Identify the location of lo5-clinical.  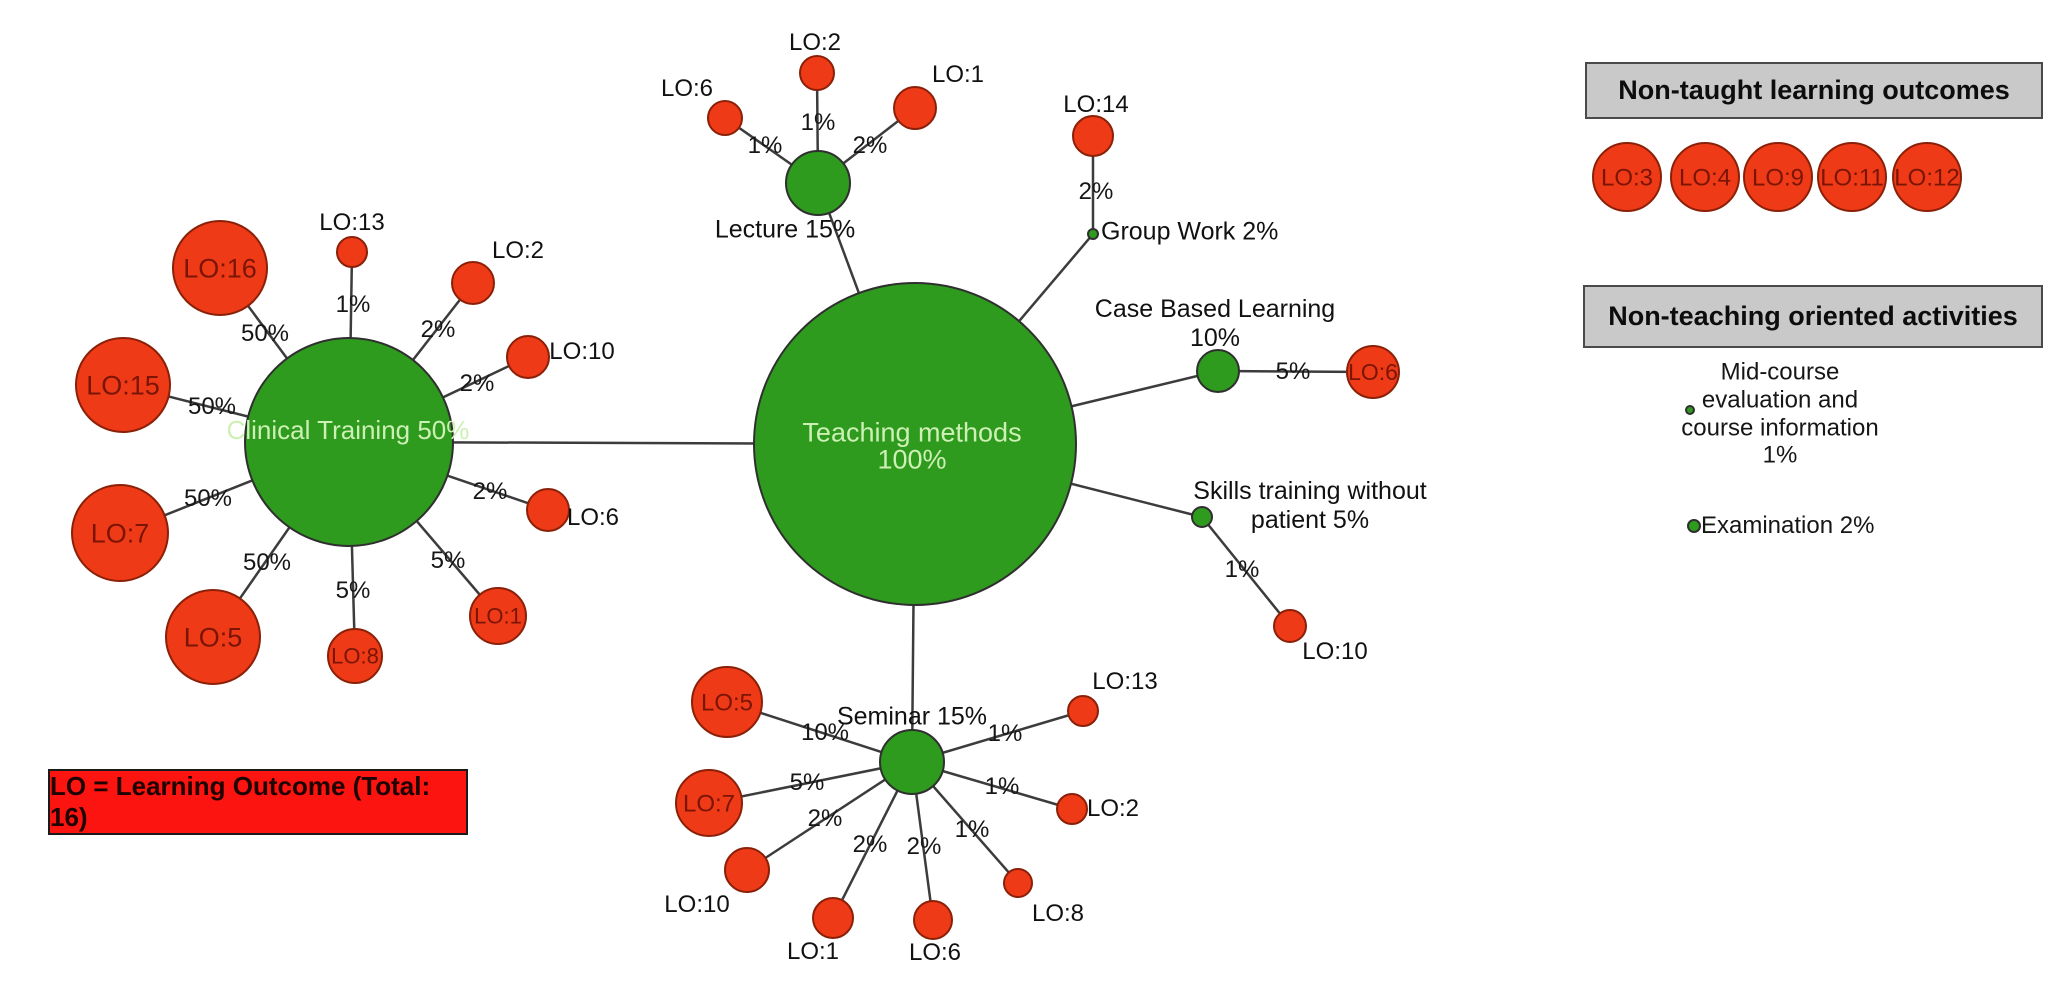
(213, 637).